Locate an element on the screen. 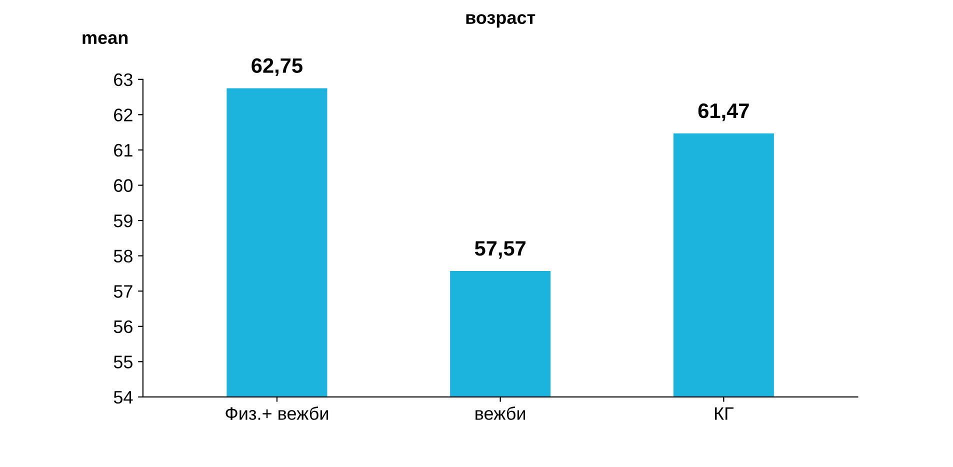 The height and width of the screenshot is (467, 953). y-tick-label: 54 is located at coordinates (123, 397).